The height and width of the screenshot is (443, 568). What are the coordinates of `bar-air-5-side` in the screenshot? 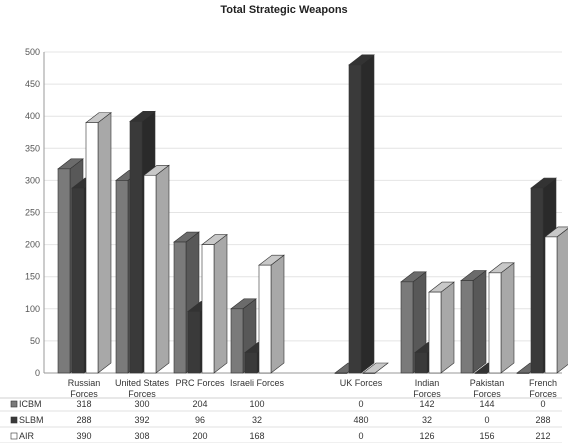 It's located at (447, 327).